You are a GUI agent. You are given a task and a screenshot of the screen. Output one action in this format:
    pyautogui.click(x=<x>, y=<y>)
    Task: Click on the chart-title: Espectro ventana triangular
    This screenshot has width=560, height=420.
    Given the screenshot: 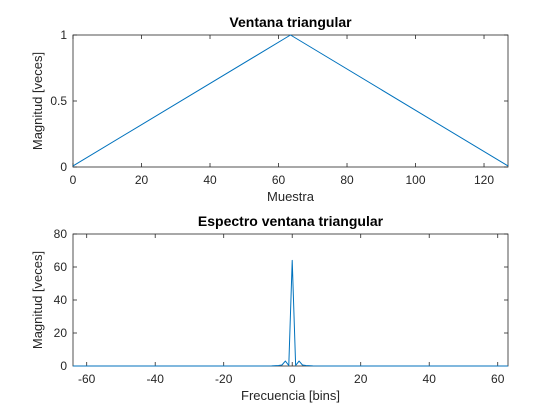 What is the action you would take?
    pyautogui.click(x=291, y=221)
    